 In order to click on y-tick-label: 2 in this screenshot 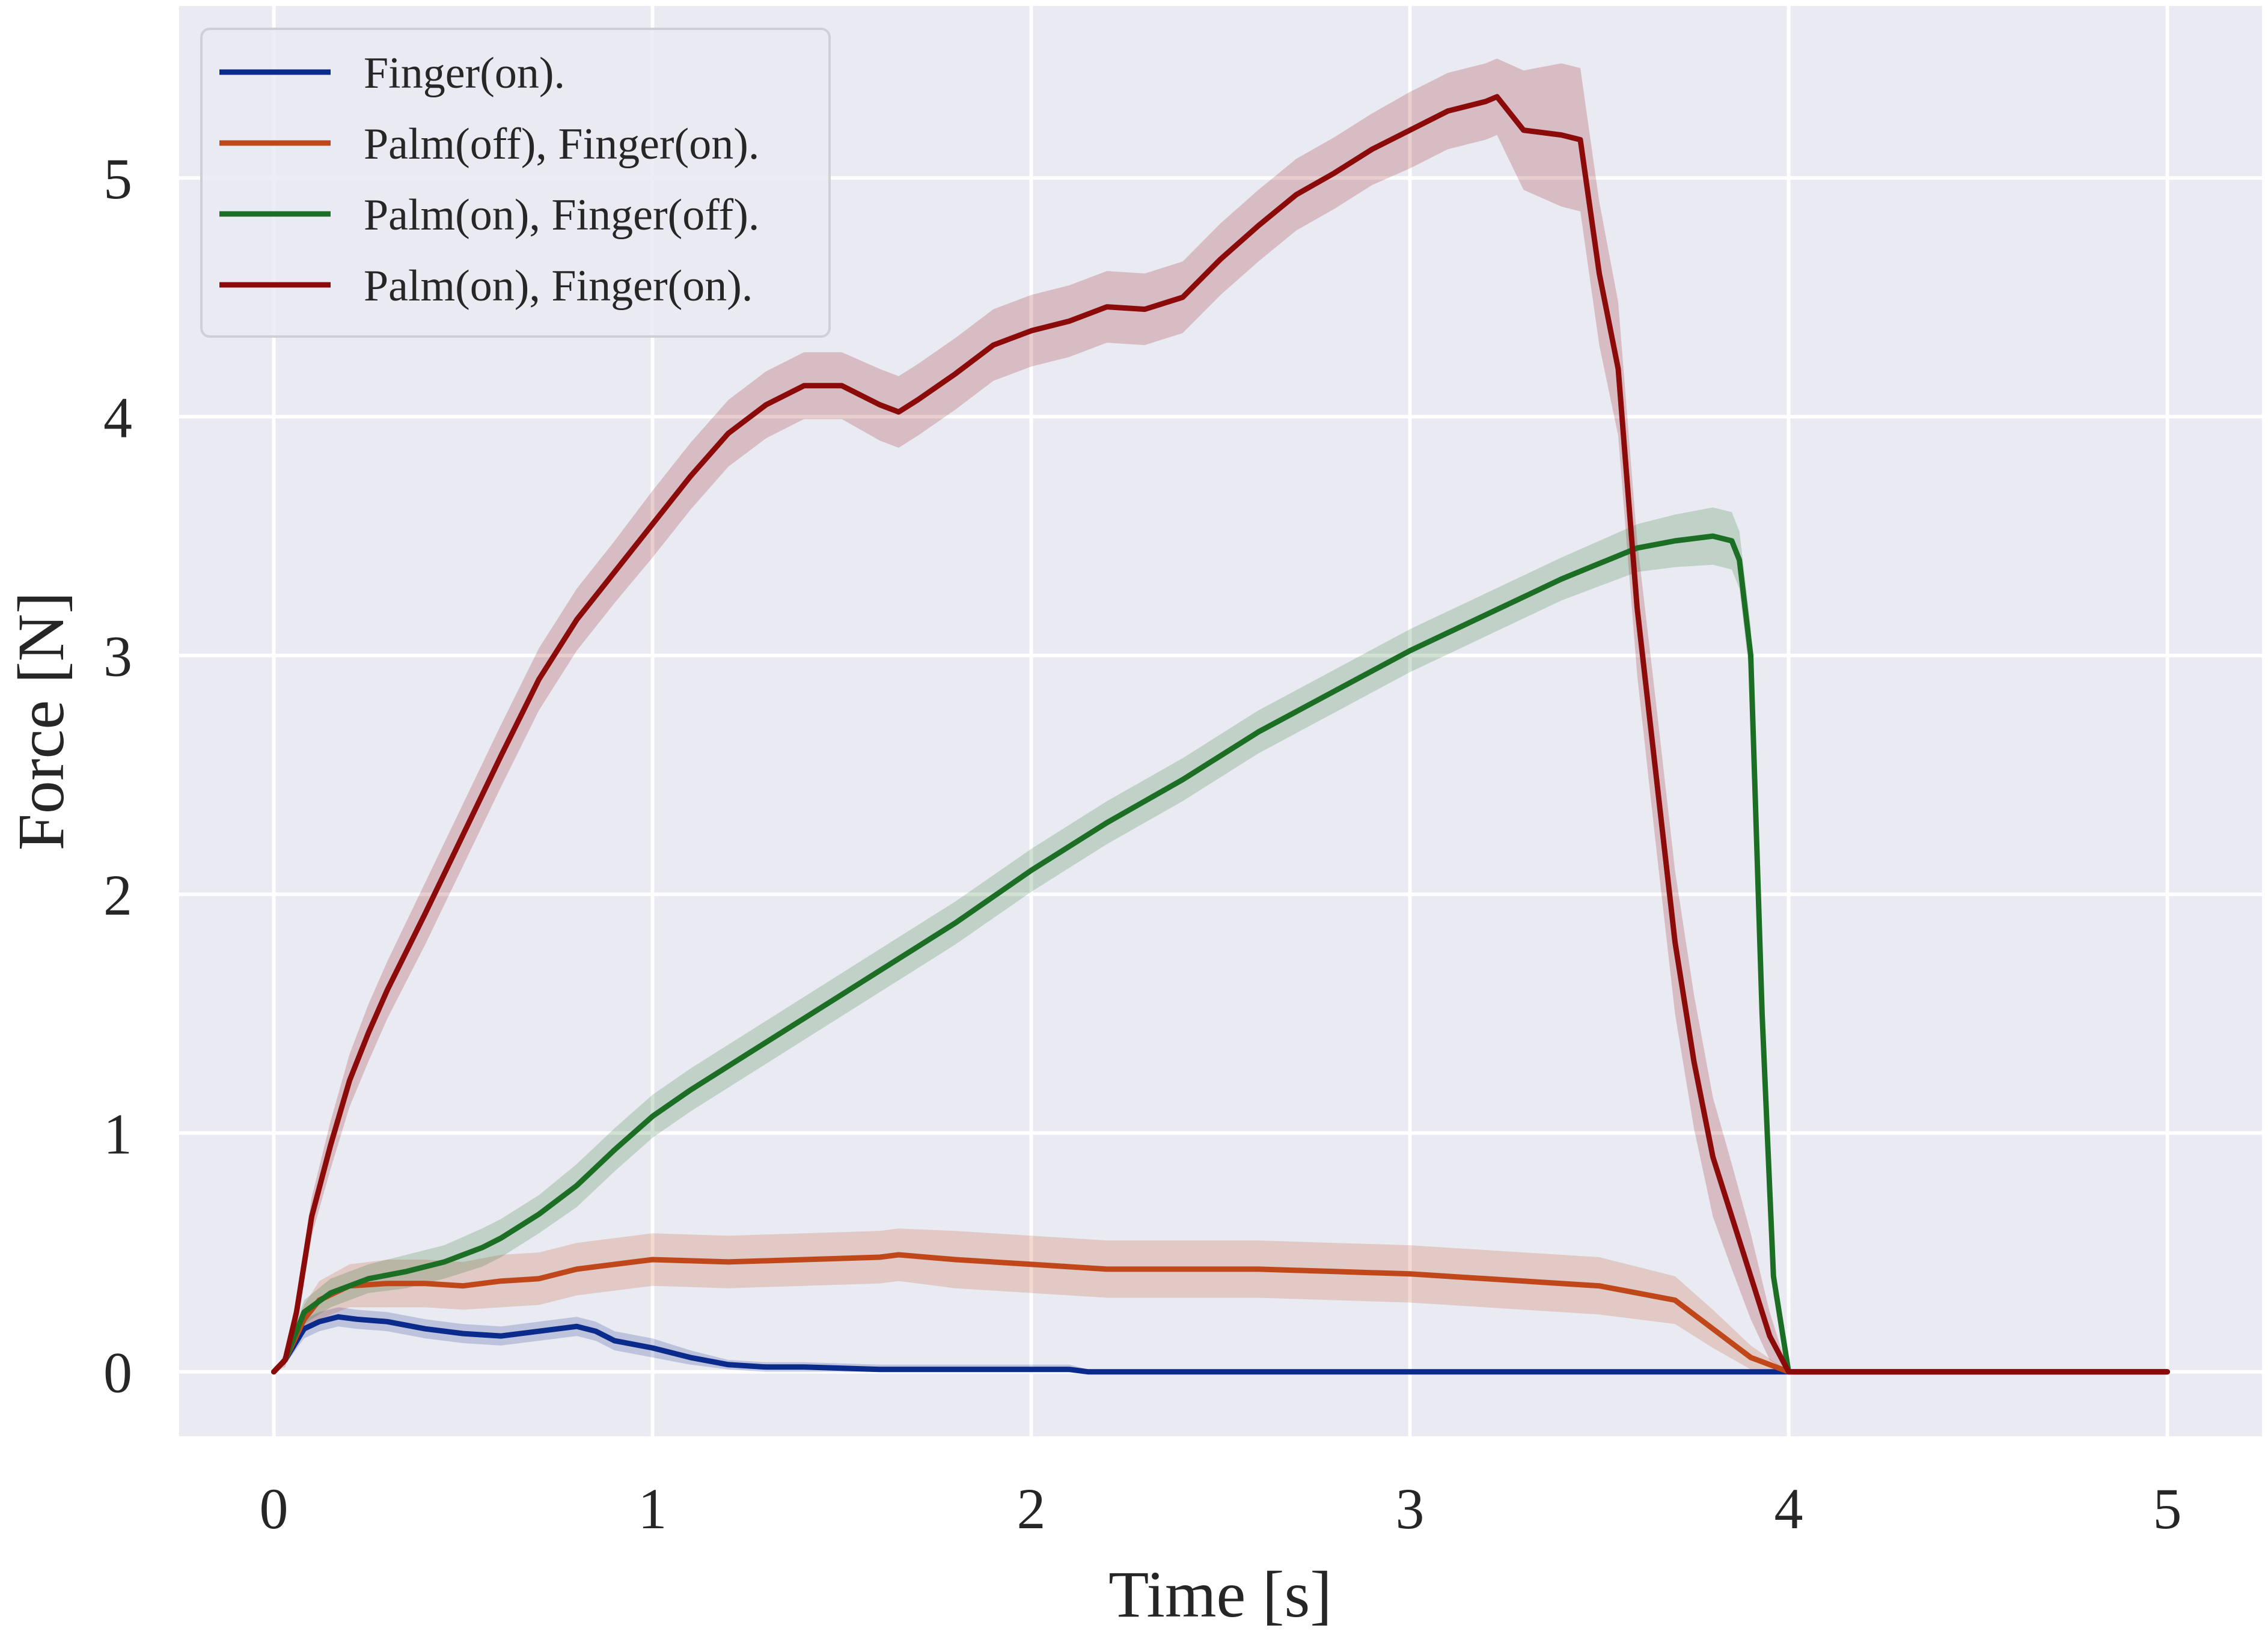, I will do `click(118, 895)`.